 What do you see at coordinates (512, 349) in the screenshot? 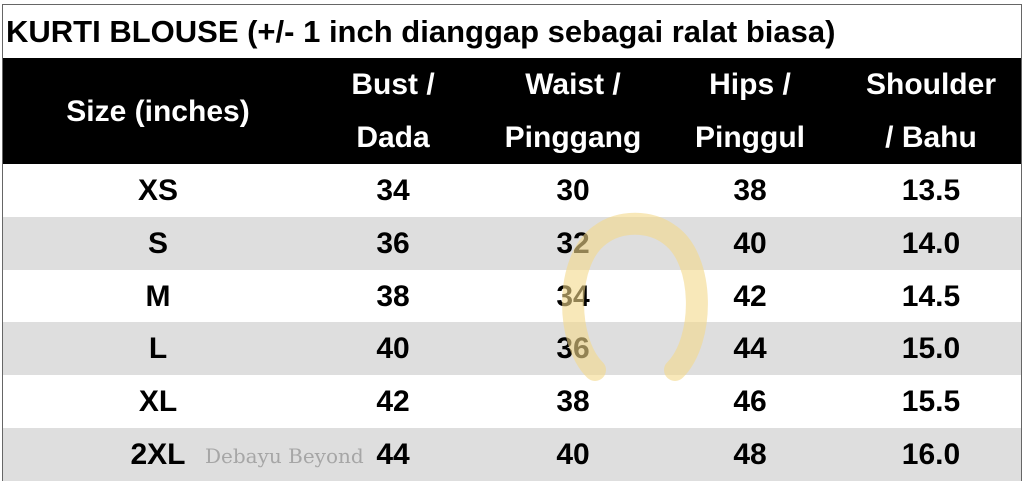
I see `table-row: L 40 36 44 15.0` at bounding box center [512, 349].